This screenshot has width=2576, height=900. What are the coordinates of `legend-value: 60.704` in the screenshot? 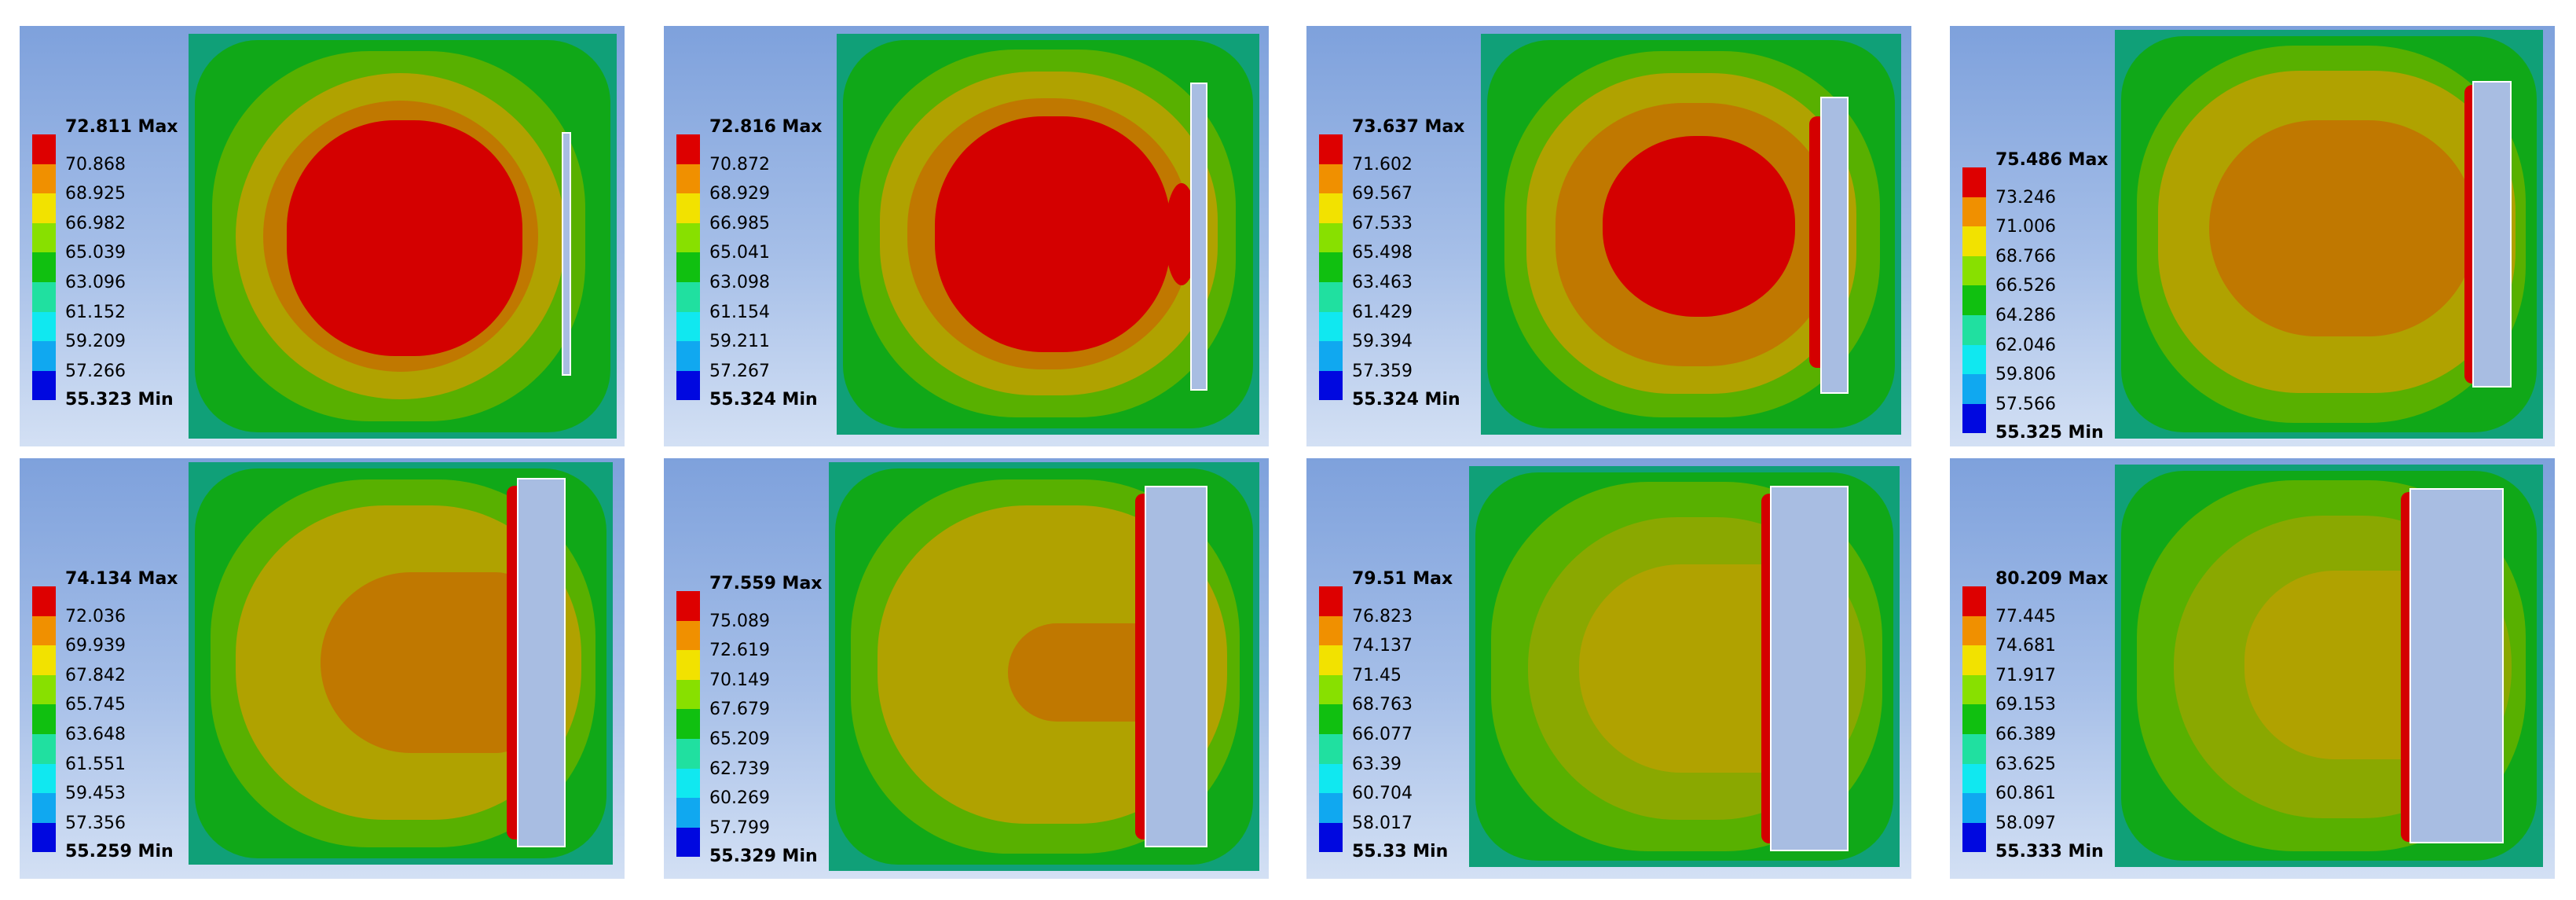 It's located at (1382, 794).